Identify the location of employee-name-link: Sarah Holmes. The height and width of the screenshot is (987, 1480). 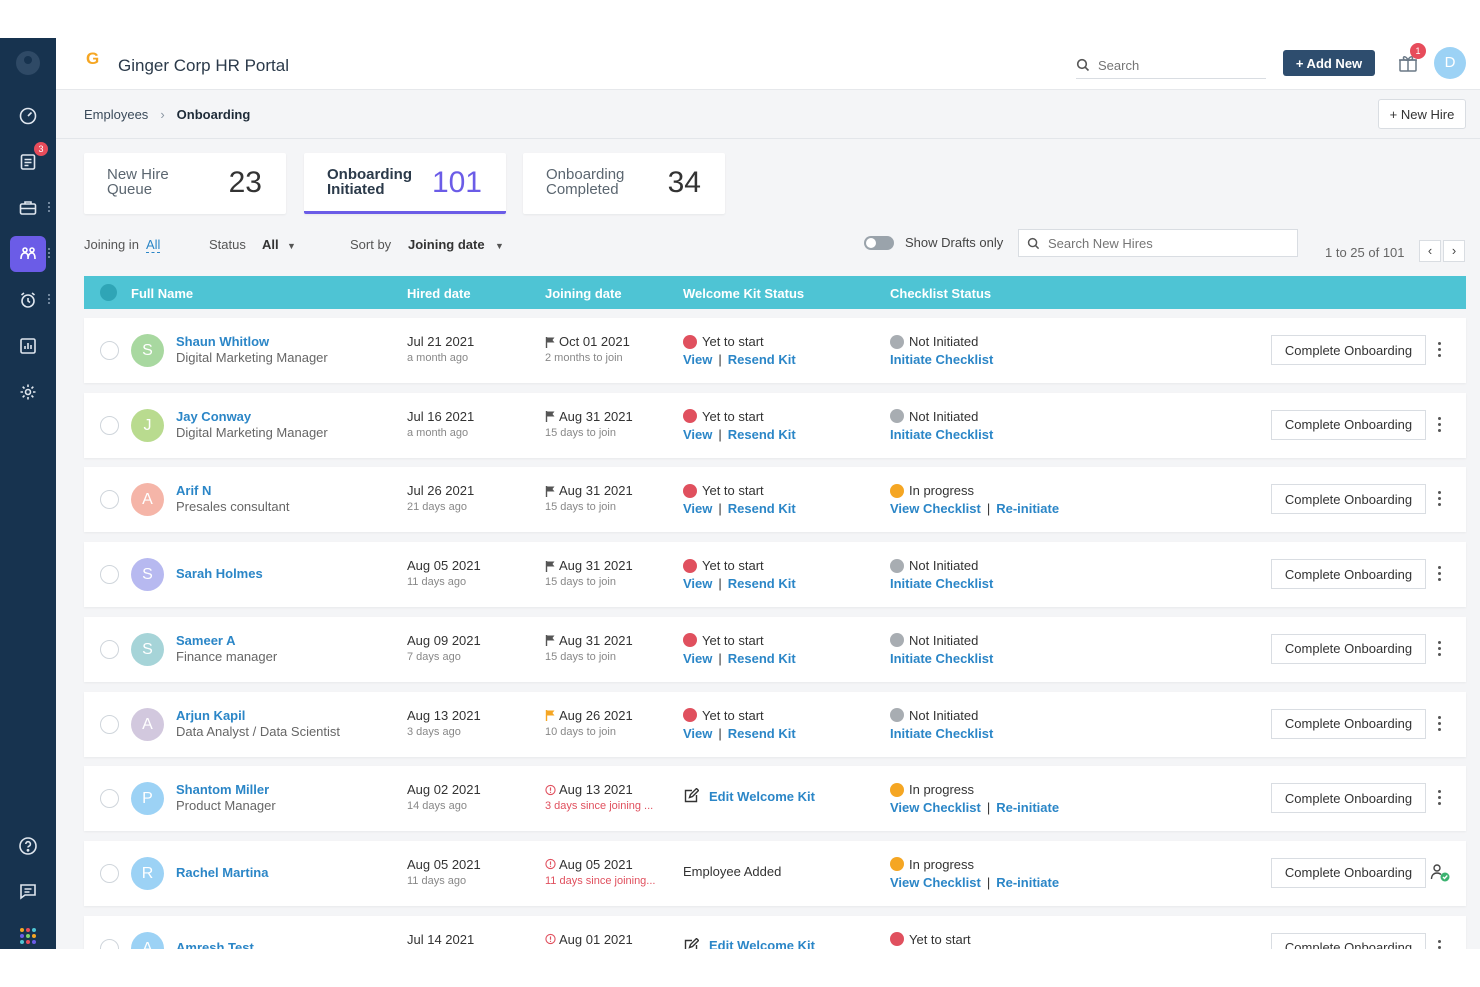
(219, 574).